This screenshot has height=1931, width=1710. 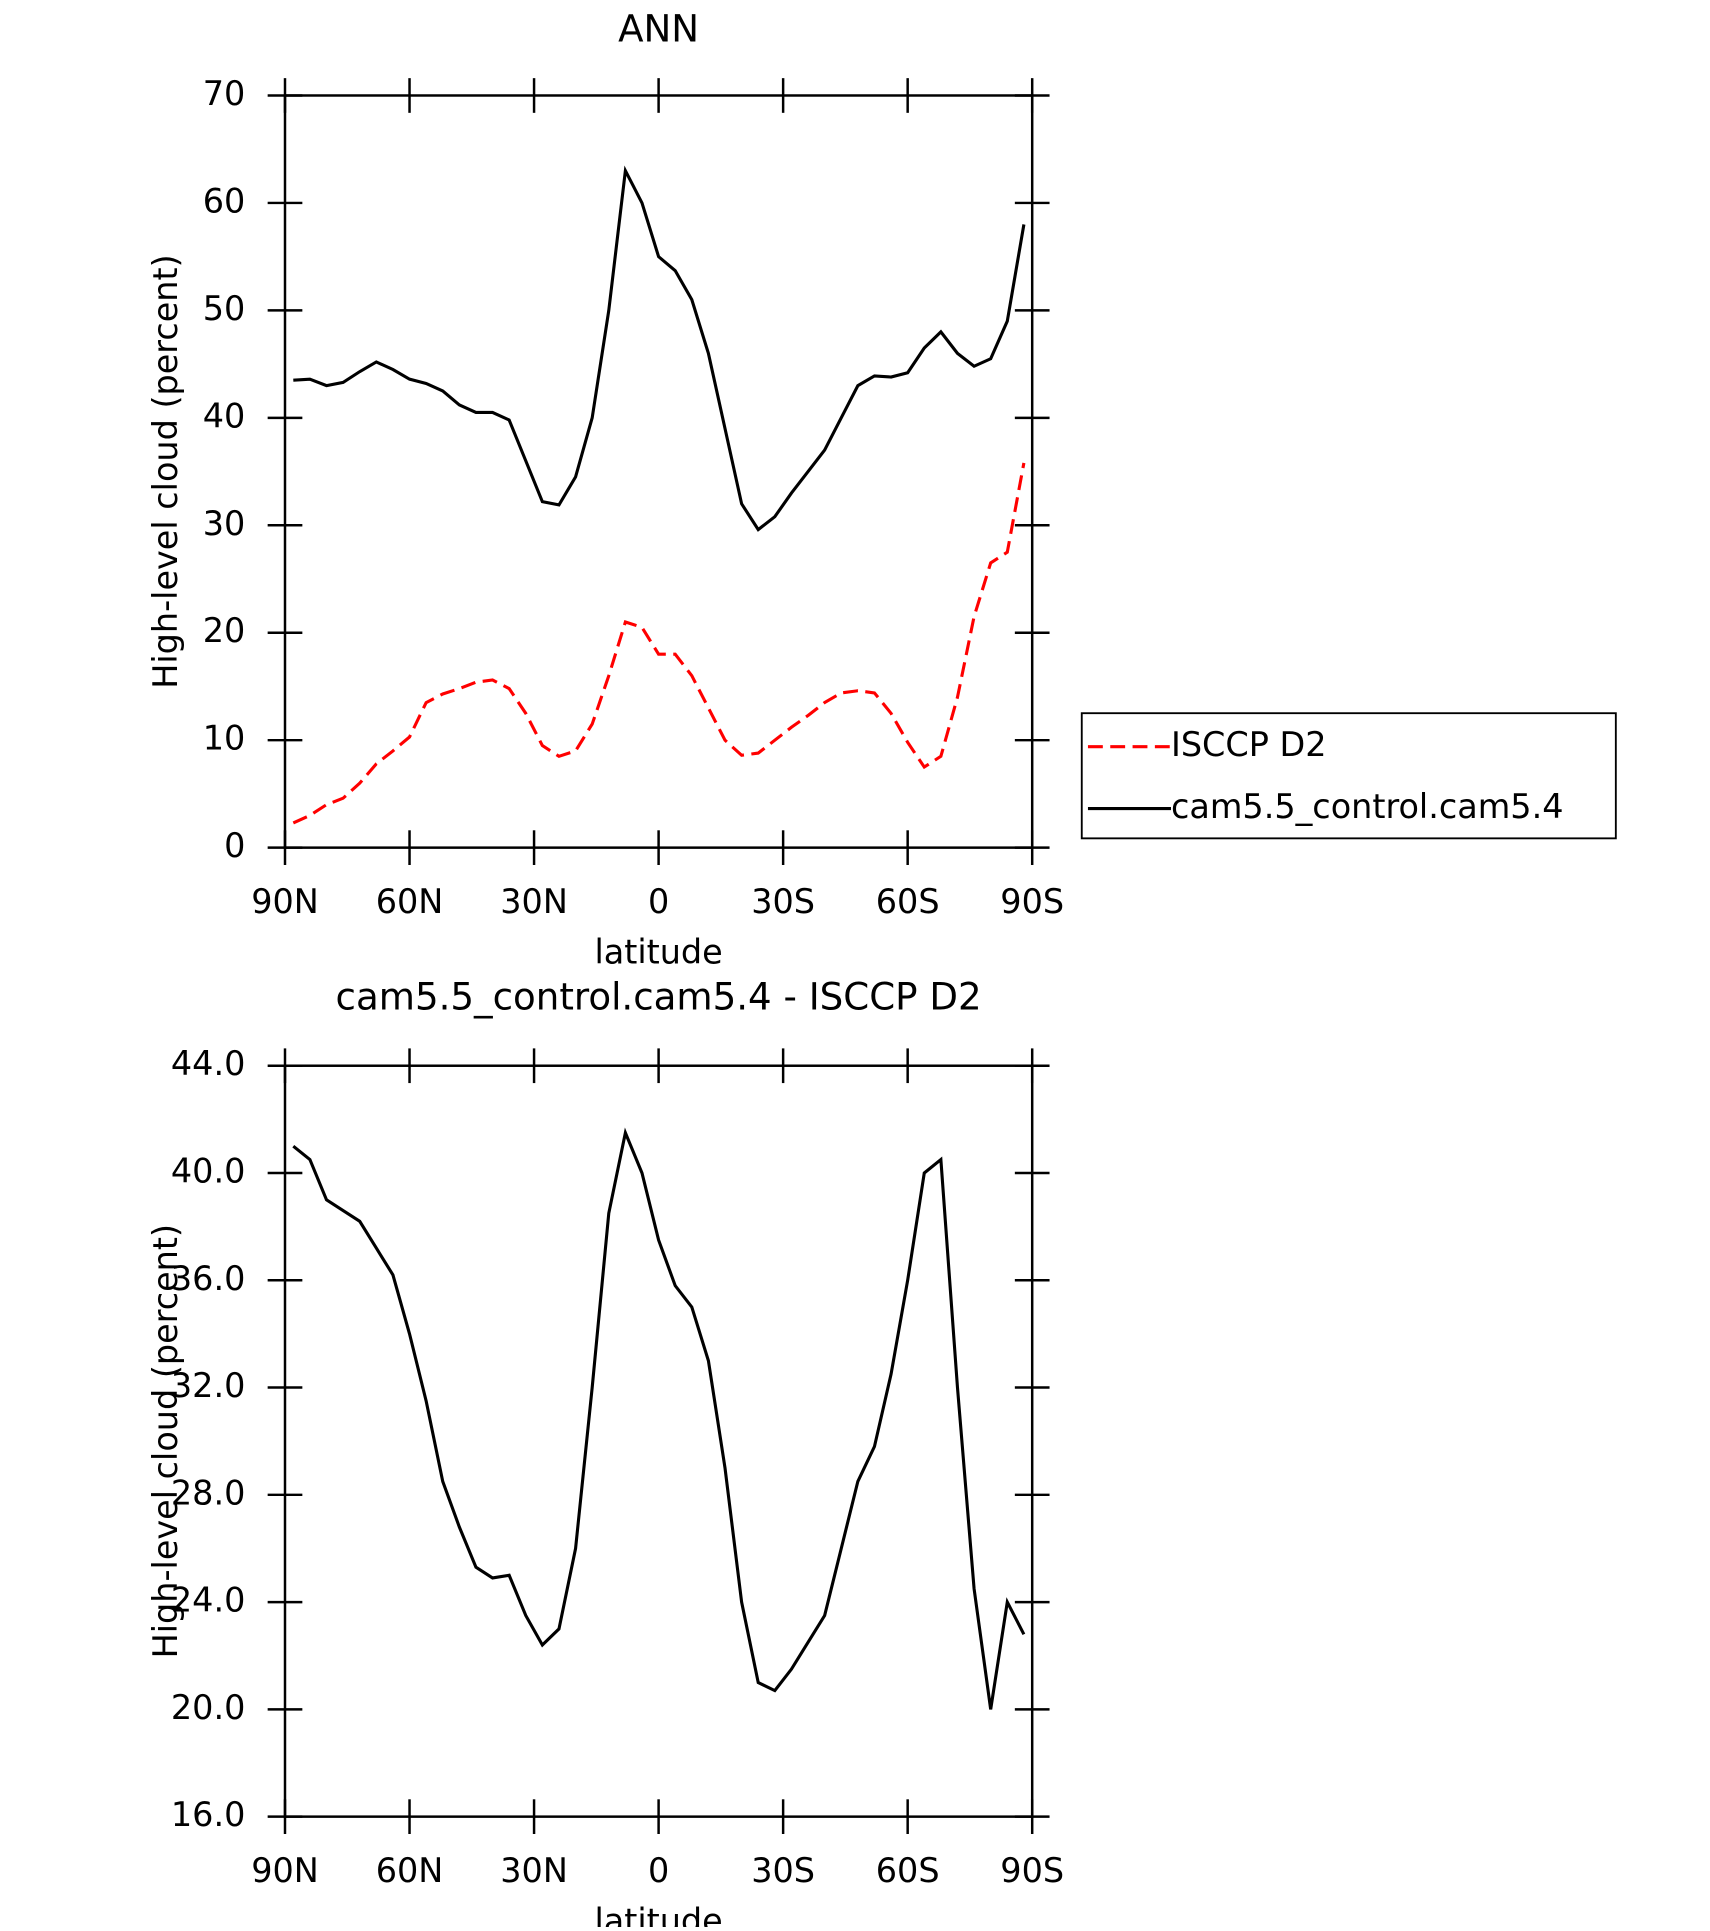 What do you see at coordinates (659, 996) in the screenshot?
I see `chart-title: cam5.5_control.cam5.4 - ISCCP D2` at bounding box center [659, 996].